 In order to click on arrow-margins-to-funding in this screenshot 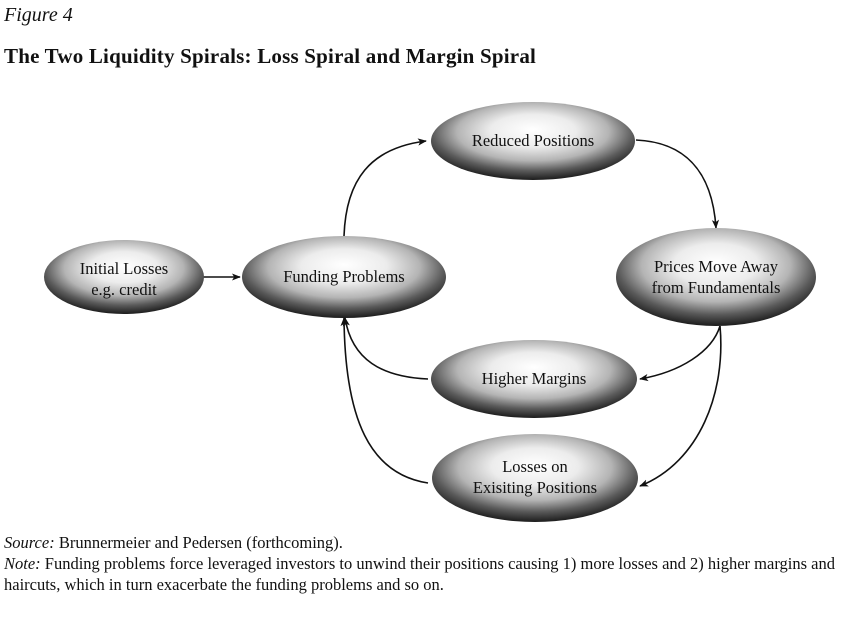, I will do `click(385, 348)`.